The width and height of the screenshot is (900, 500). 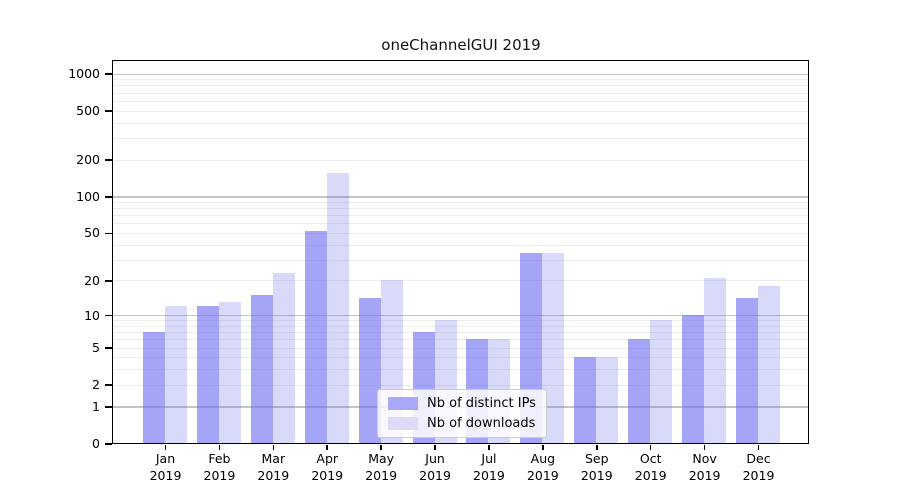 I want to click on x-label-month: Feb, so click(x=219, y=458).